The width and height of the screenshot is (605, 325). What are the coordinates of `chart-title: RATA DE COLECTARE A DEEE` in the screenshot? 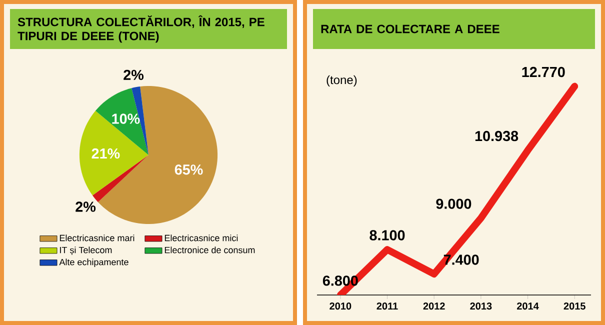 It's located at (410, 29).